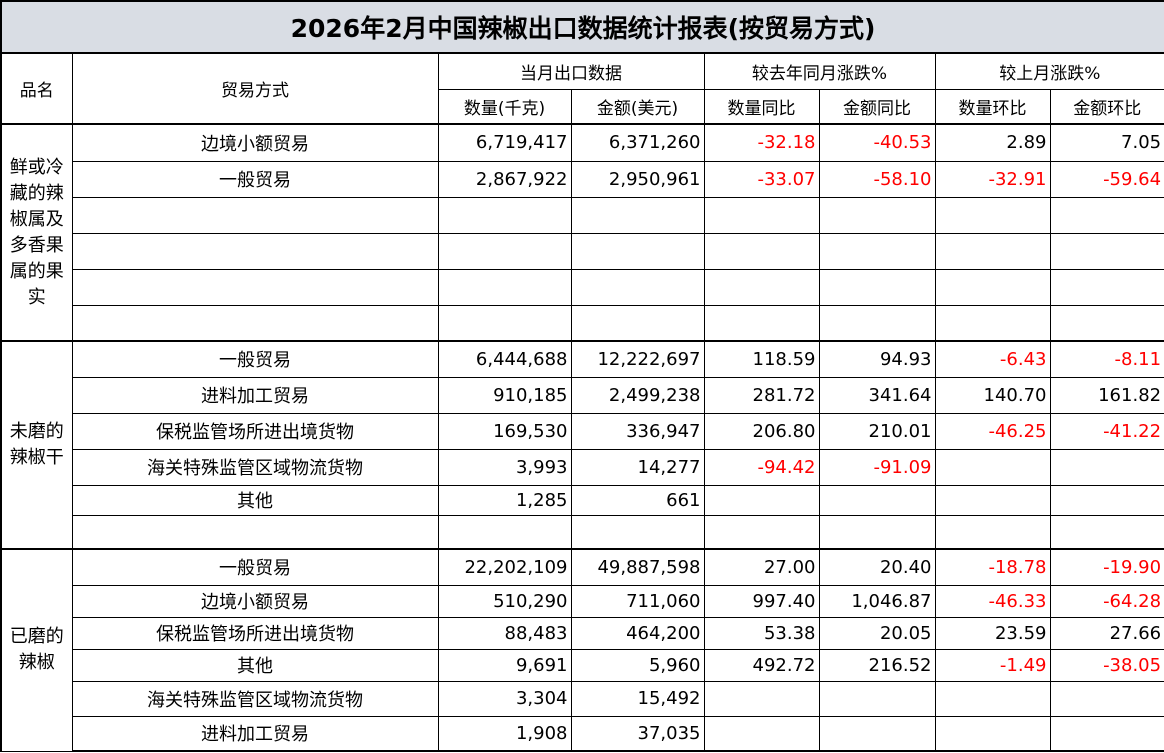 The width and height of the screenshot is (1164, 753). Describe the element at coordinates (1106, 395) in the screenshot. I see `cell-amount-mom: 161.82` at that location.